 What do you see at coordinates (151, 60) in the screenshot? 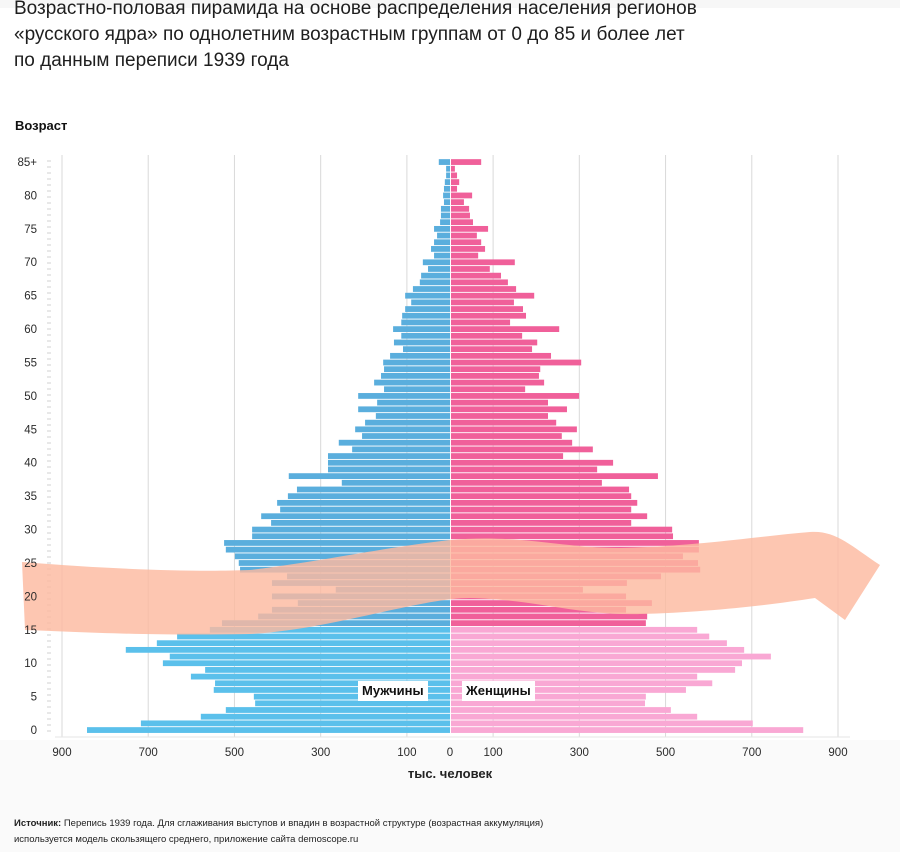
I see `title-line-3: по данным переписи 1939 года` at bounding box center [151, 60].